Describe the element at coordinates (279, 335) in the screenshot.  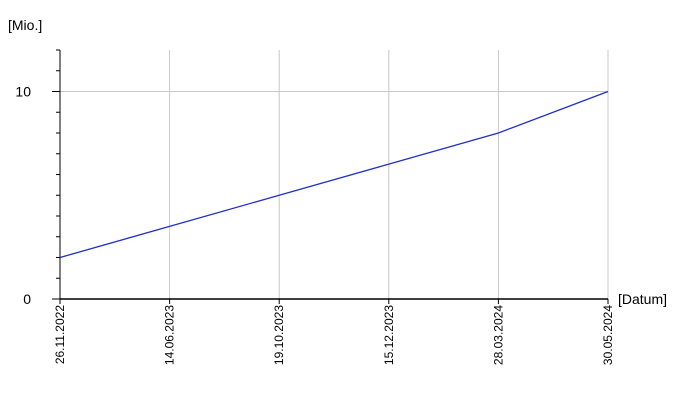
I see `x-tick-label: 19.10.2023` at that location.